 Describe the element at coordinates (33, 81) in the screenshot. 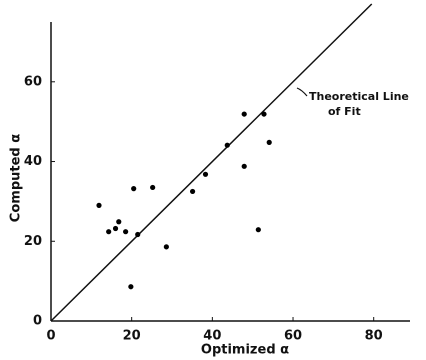

I see `y-tick-label: 60` at that location.